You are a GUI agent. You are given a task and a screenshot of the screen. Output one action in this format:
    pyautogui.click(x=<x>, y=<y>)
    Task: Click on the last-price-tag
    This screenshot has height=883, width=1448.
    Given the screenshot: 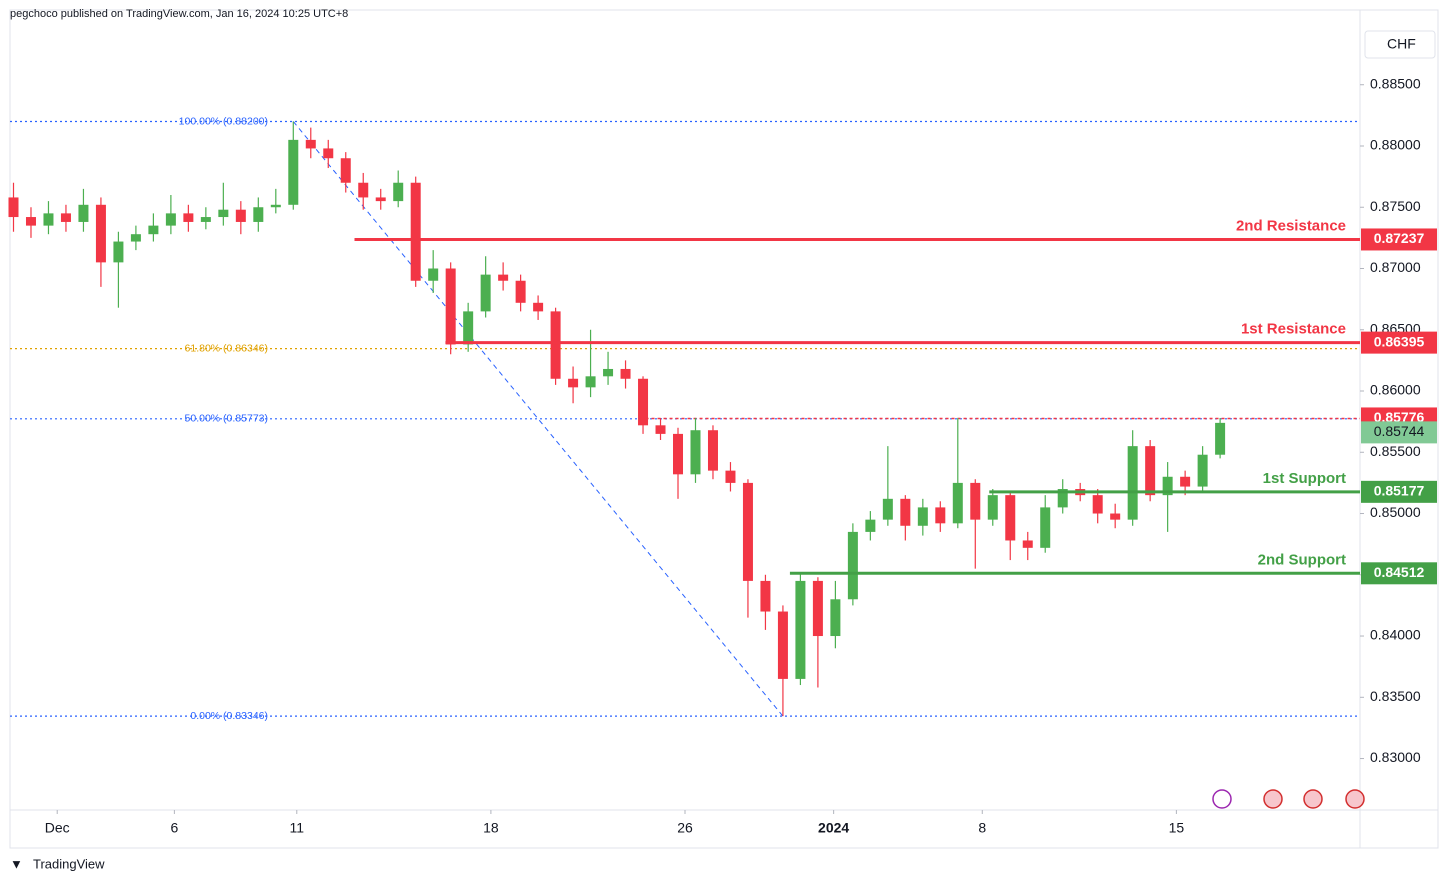 What is the action you would take?
    pyautogui.click(x=1399, y=432)
    